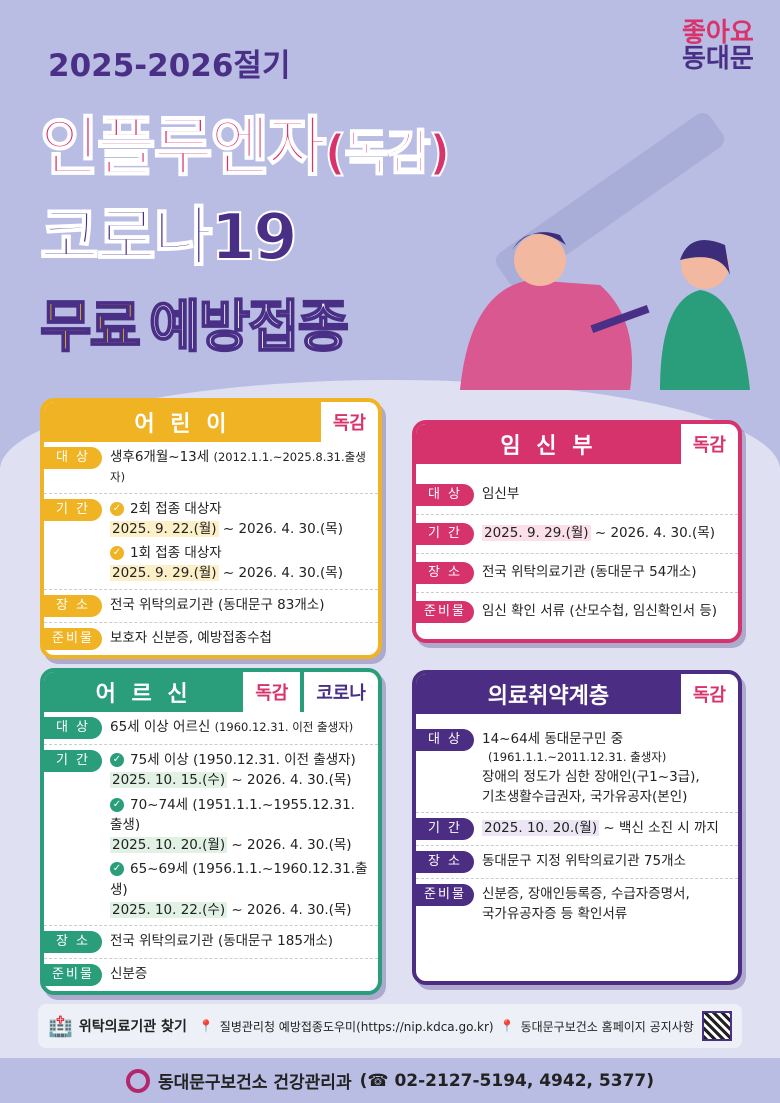 This screenshot has height=1103, width=780. What do you see at coordinates (548, 446) in the screenshot?
I see `pregnant-title: 임 신 부` at bounding box center [548, 446].